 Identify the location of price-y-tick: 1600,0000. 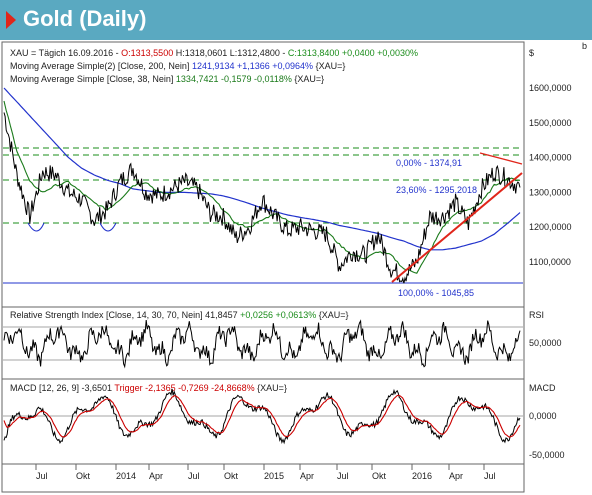
(550, 88).